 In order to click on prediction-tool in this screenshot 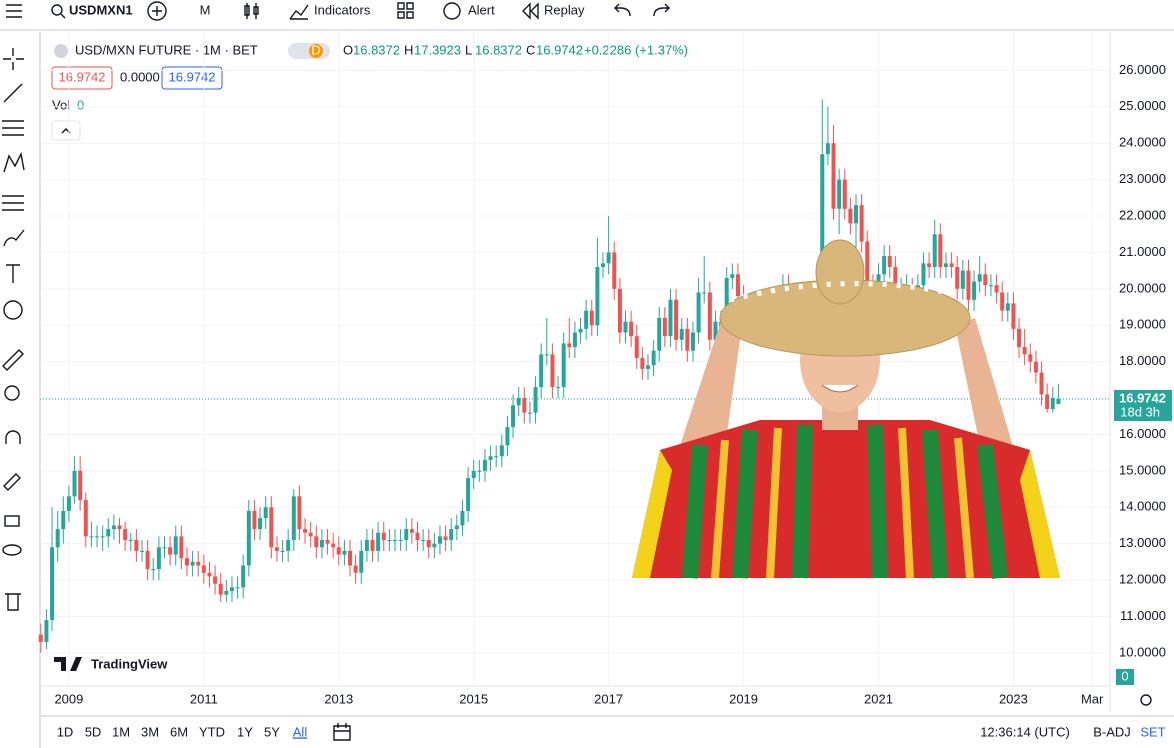, I will do `click(13, 203)`.